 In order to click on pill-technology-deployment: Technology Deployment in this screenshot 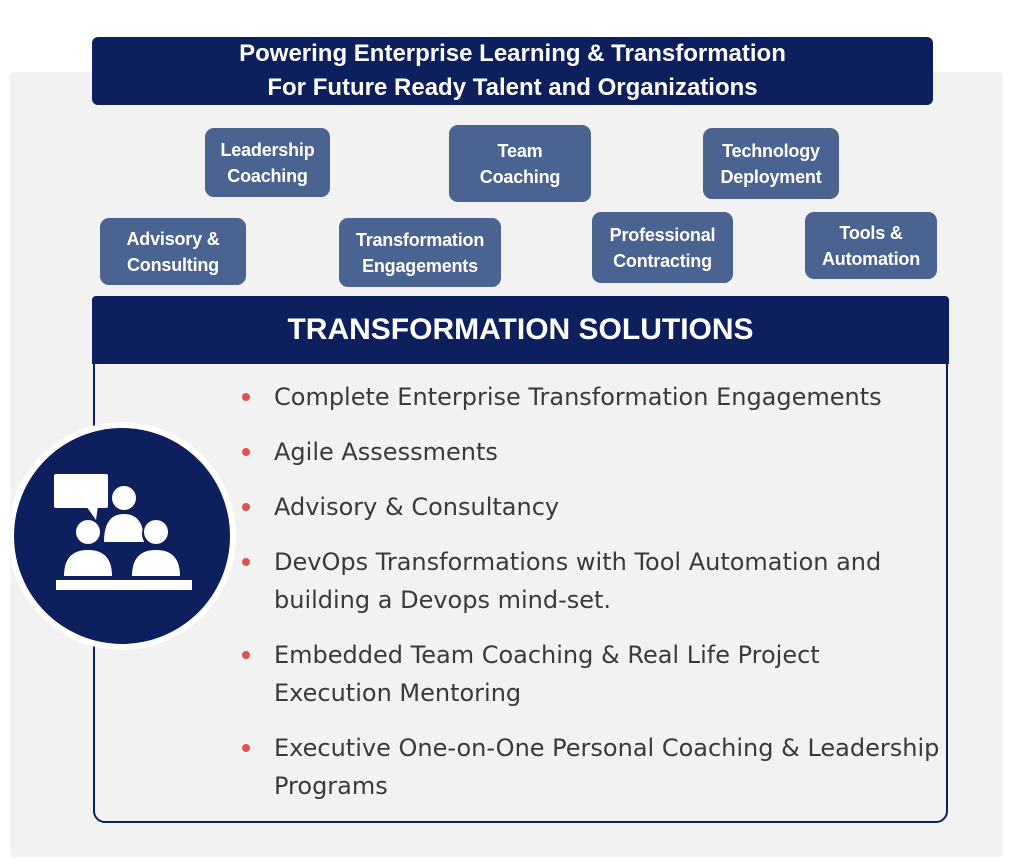, I will do `click(771, 163)`.